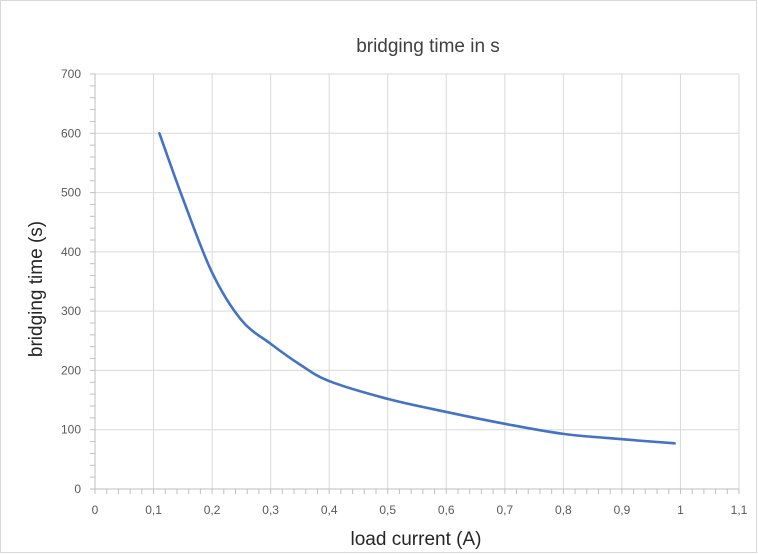 This screenshot has height=554, width=758. I want to click on y-axis-tick-labels: 0 100 200 300 400 500 600 700, so click(71, 281).